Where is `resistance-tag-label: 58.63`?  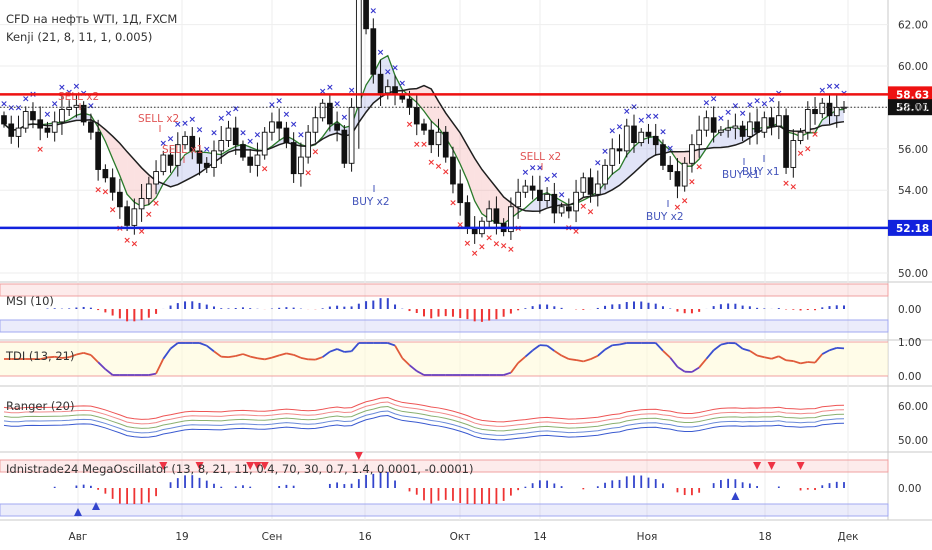
resistance-tag-label: 58.63 is located at coordinates (912, 95).